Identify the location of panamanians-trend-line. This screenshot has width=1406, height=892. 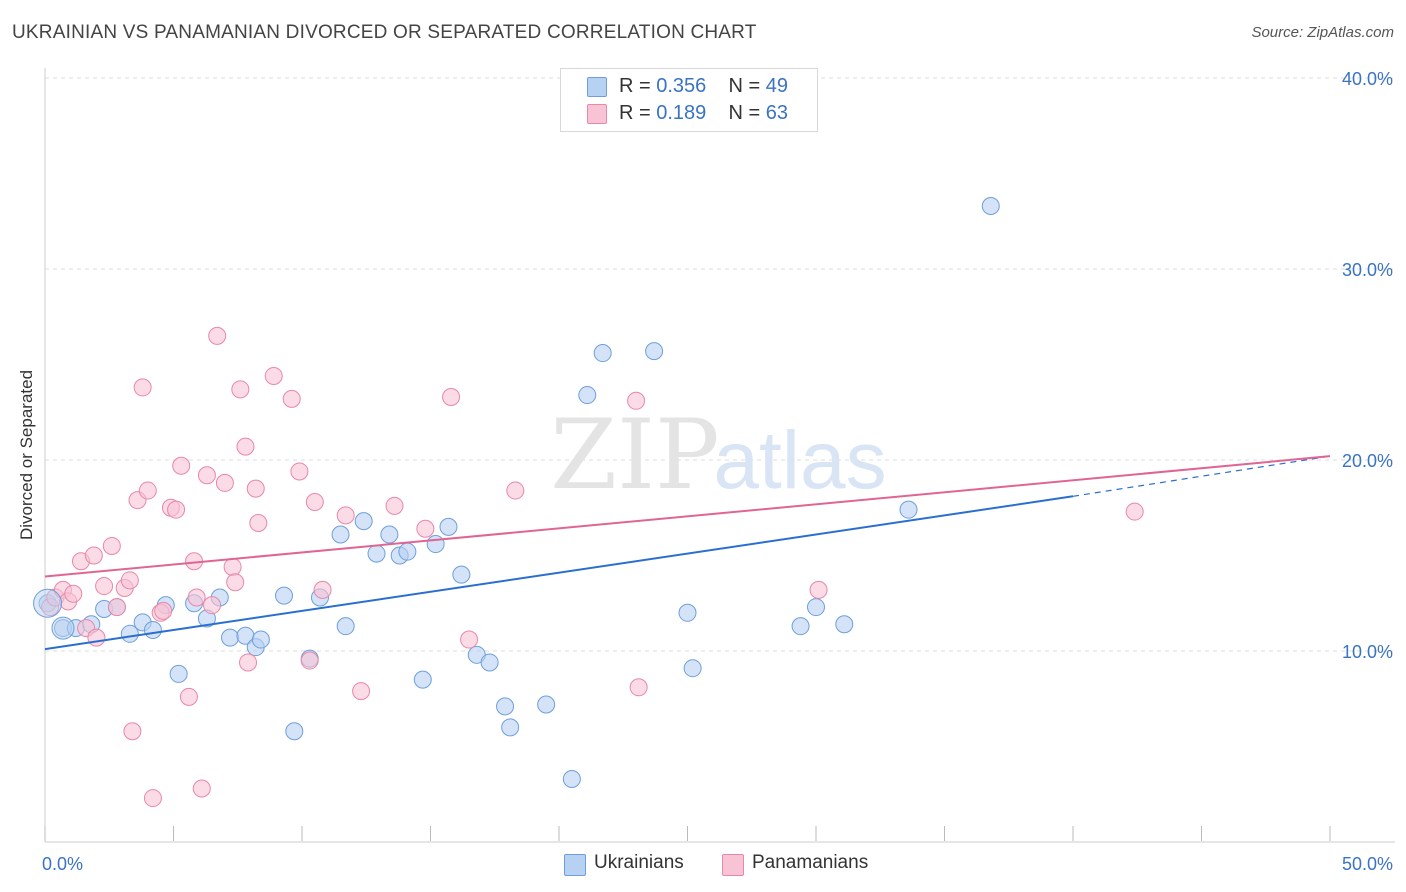
(687, 516).